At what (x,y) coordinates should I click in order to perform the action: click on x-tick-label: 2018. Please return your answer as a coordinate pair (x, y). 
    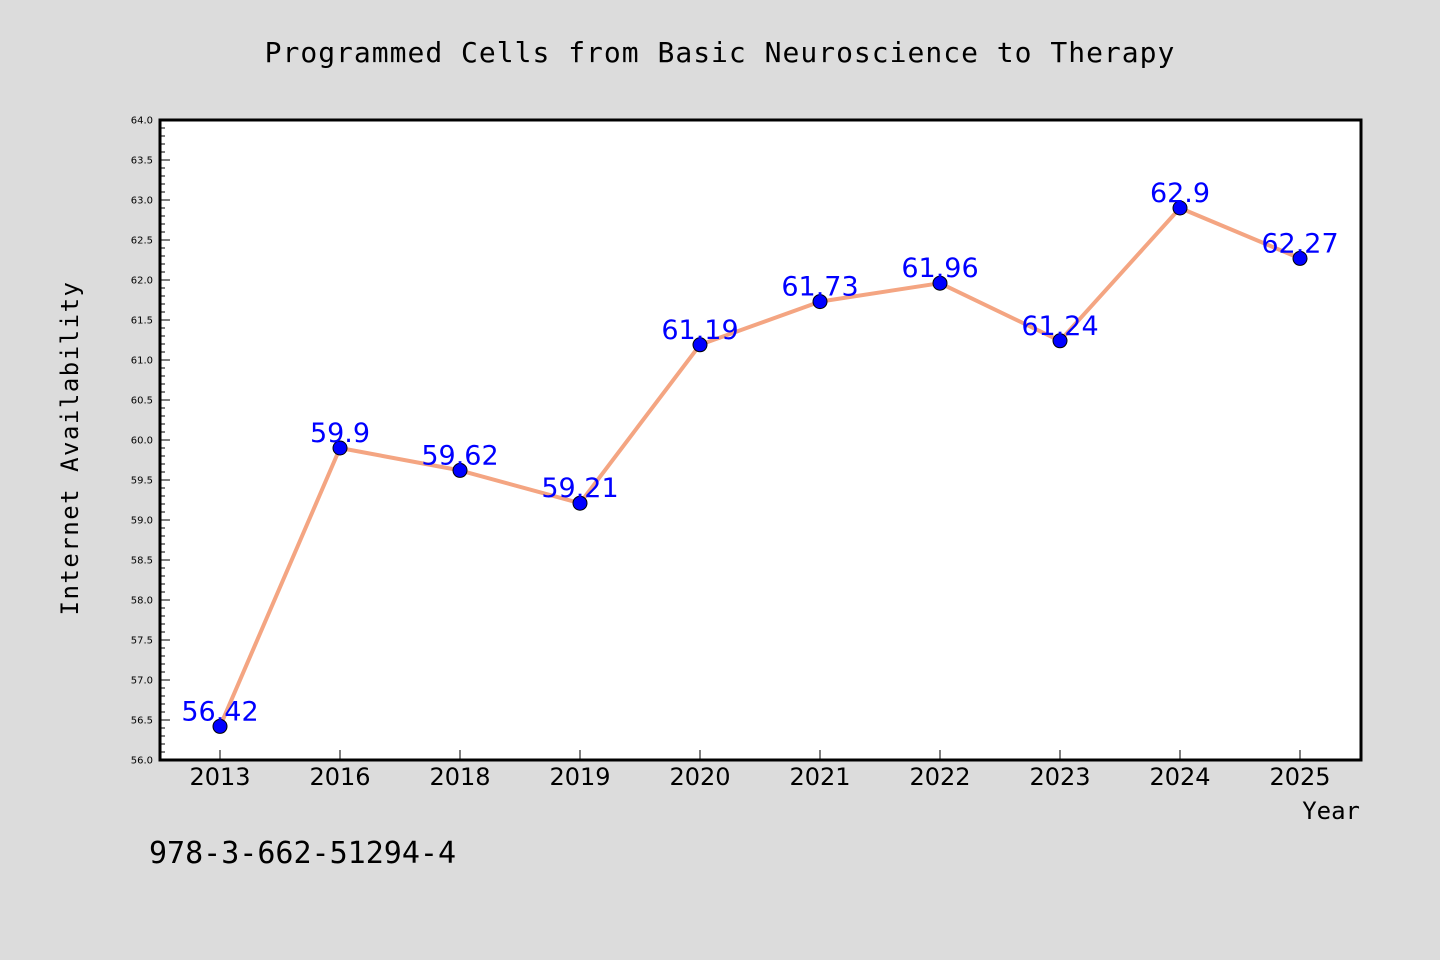
    Looking at the image, I should click on (459, 777).